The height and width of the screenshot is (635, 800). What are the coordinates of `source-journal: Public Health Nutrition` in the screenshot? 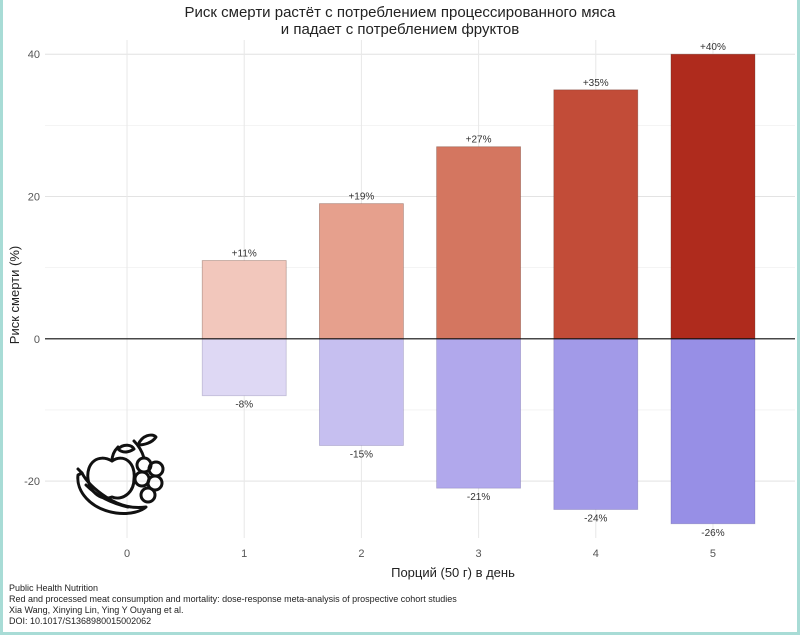 It's located at (54, 588).